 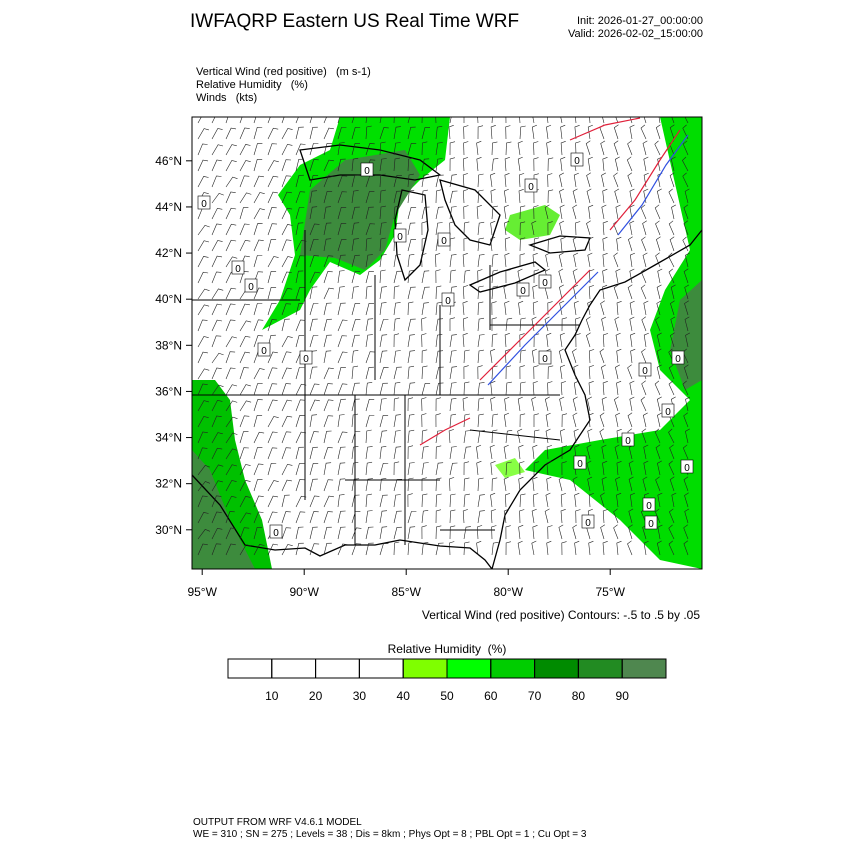 I want to click on colorbar-box, so click(x=600, y=668).